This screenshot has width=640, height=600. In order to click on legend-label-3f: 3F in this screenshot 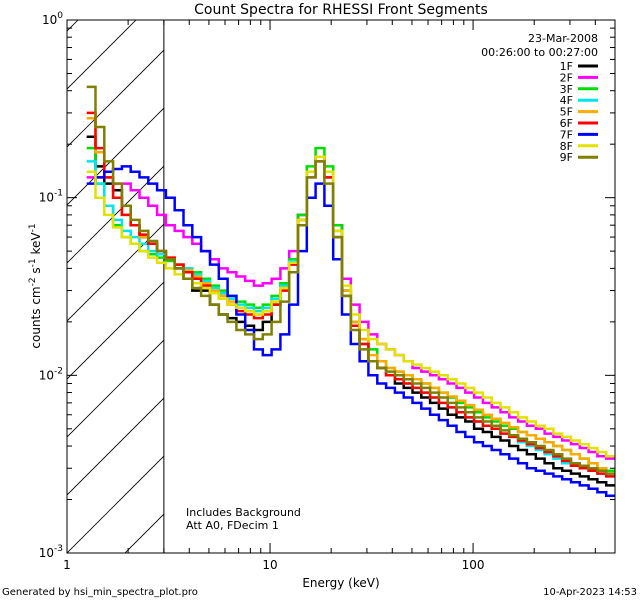, I will do `click(566, 89)`.